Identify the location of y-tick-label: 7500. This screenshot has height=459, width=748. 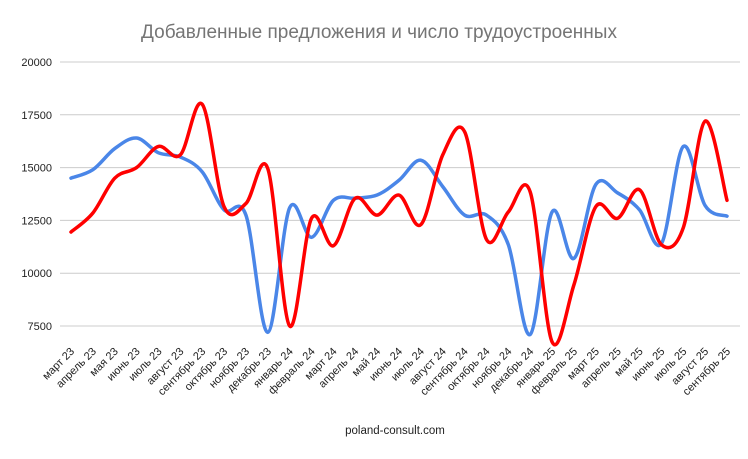
(40, 327).